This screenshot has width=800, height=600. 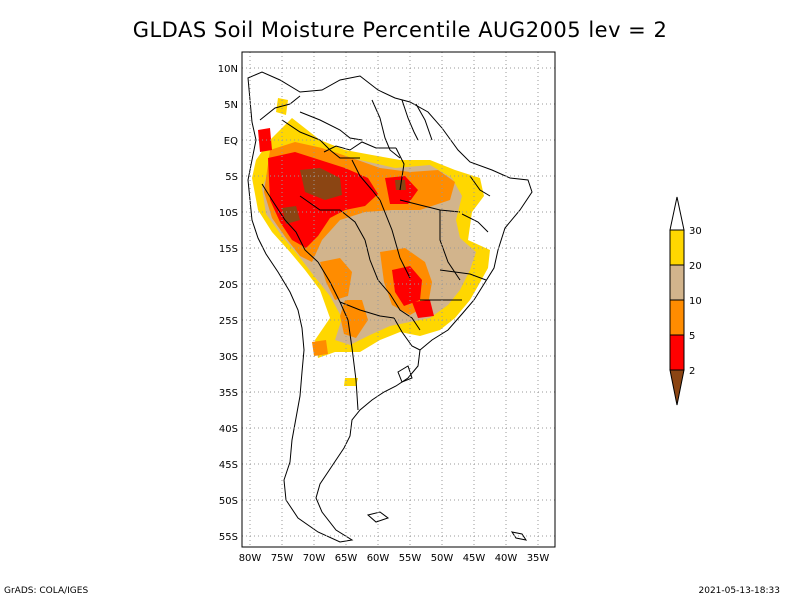 What do you see at coordinates (378, 558) in the screenshot?
I see `lon-label: 60W` at bounding box center [378, 558].